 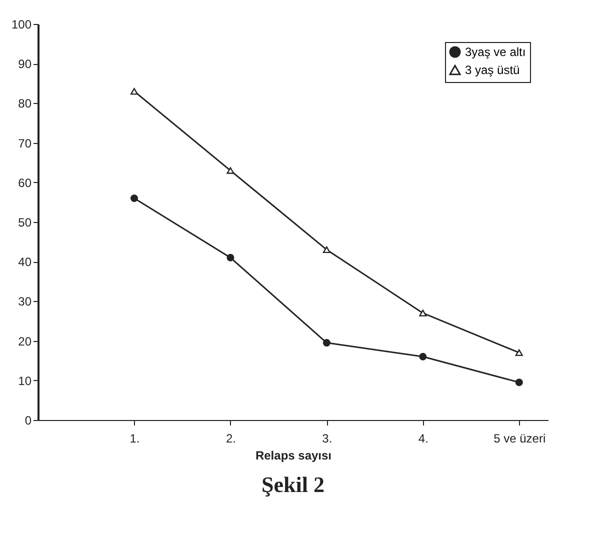 What do you see at coordinates (25, 143) in the screenshot?
I see `y-tick-label: 70` at bounding box center [25, 143].